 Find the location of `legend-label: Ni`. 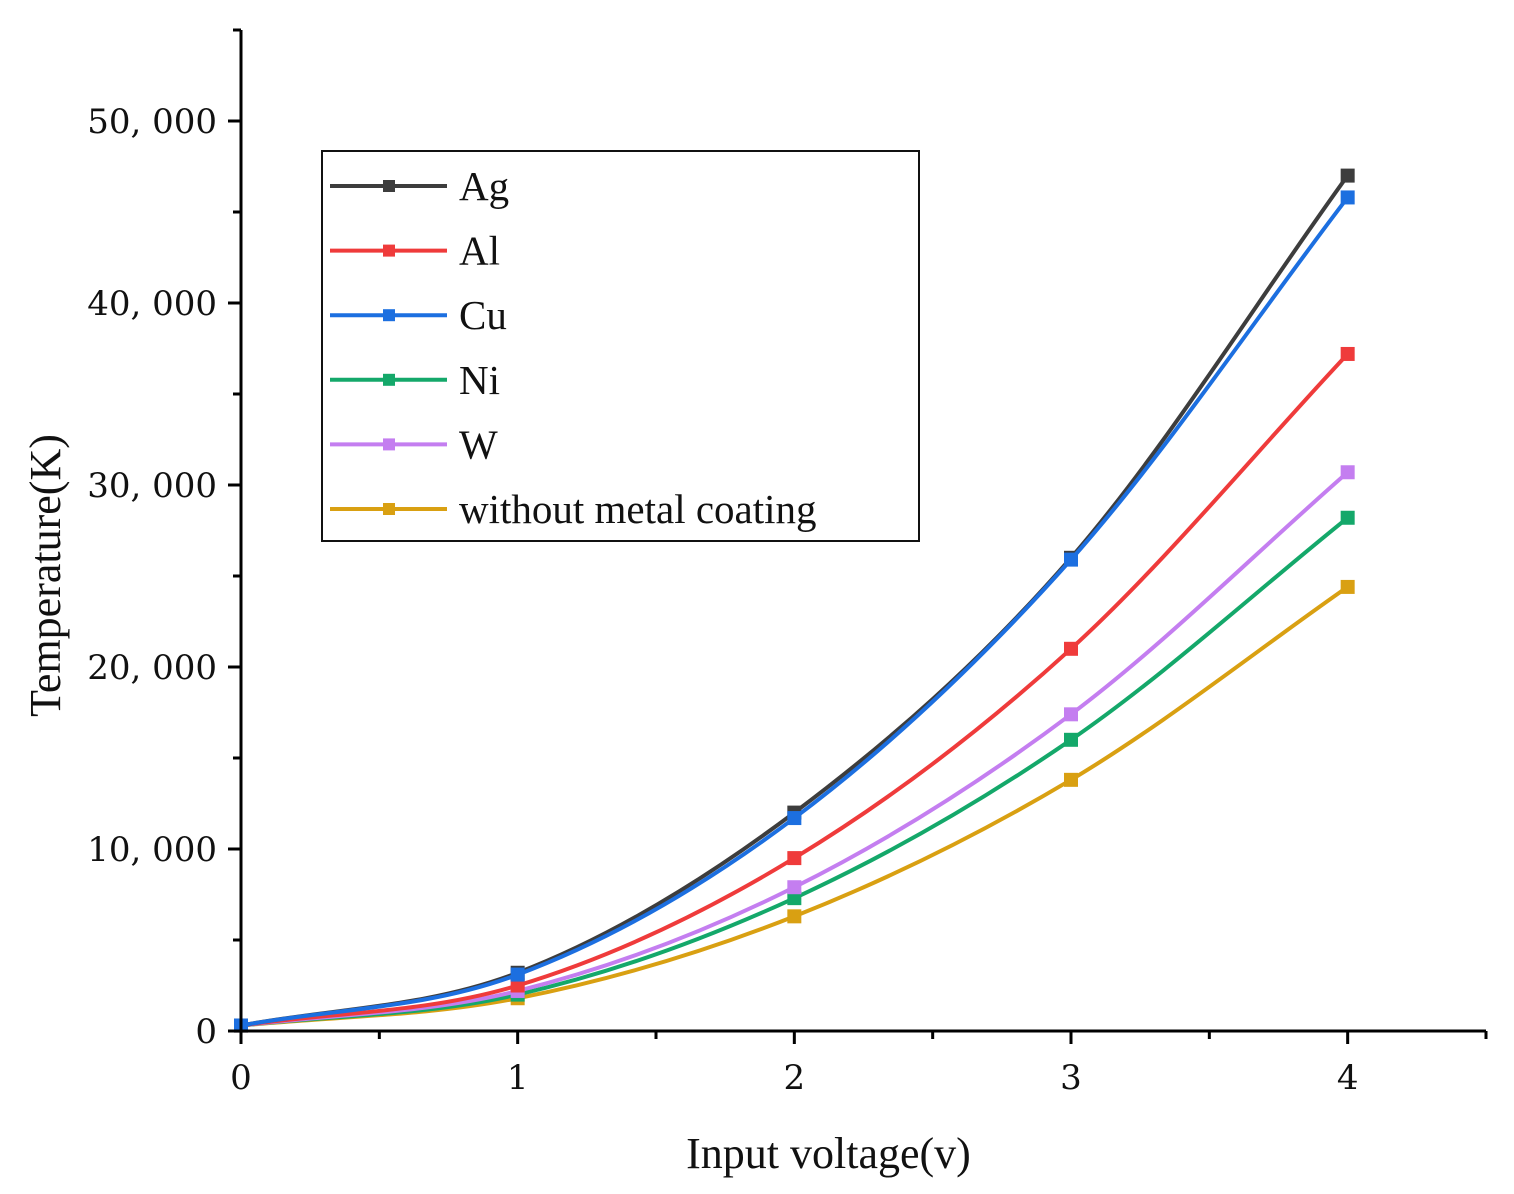

legend-label: Ni is located at coordinates (479, 380).